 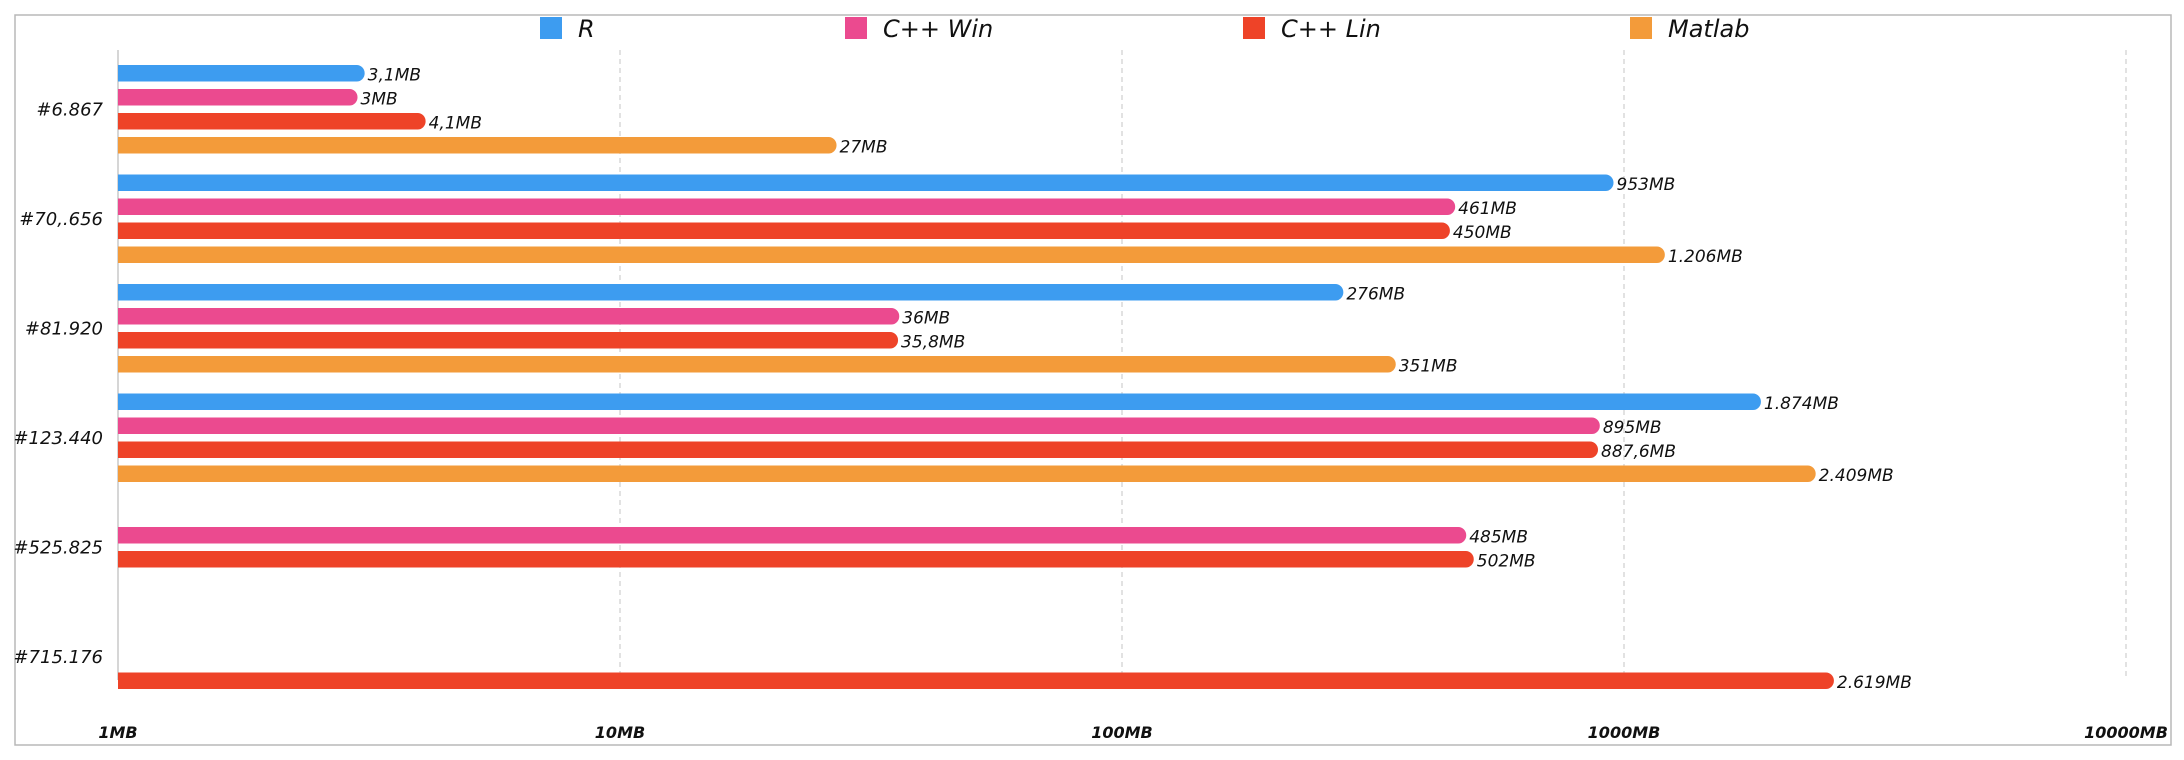 What do you see at coordinates (379, 100) in the screenshot?
I see `value-label: 3MB` at bounding box center [379, 100].